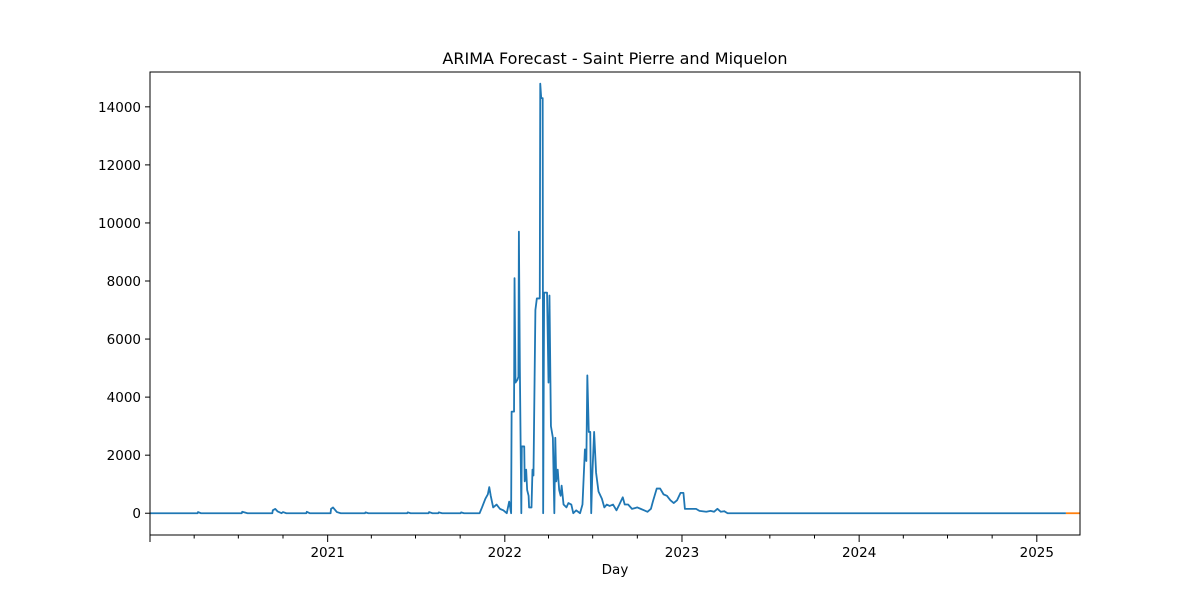 Image resolution: width=1200 pixels, height=600 pixels. I want to click on x-axis-label: Day, so click(615, 570).